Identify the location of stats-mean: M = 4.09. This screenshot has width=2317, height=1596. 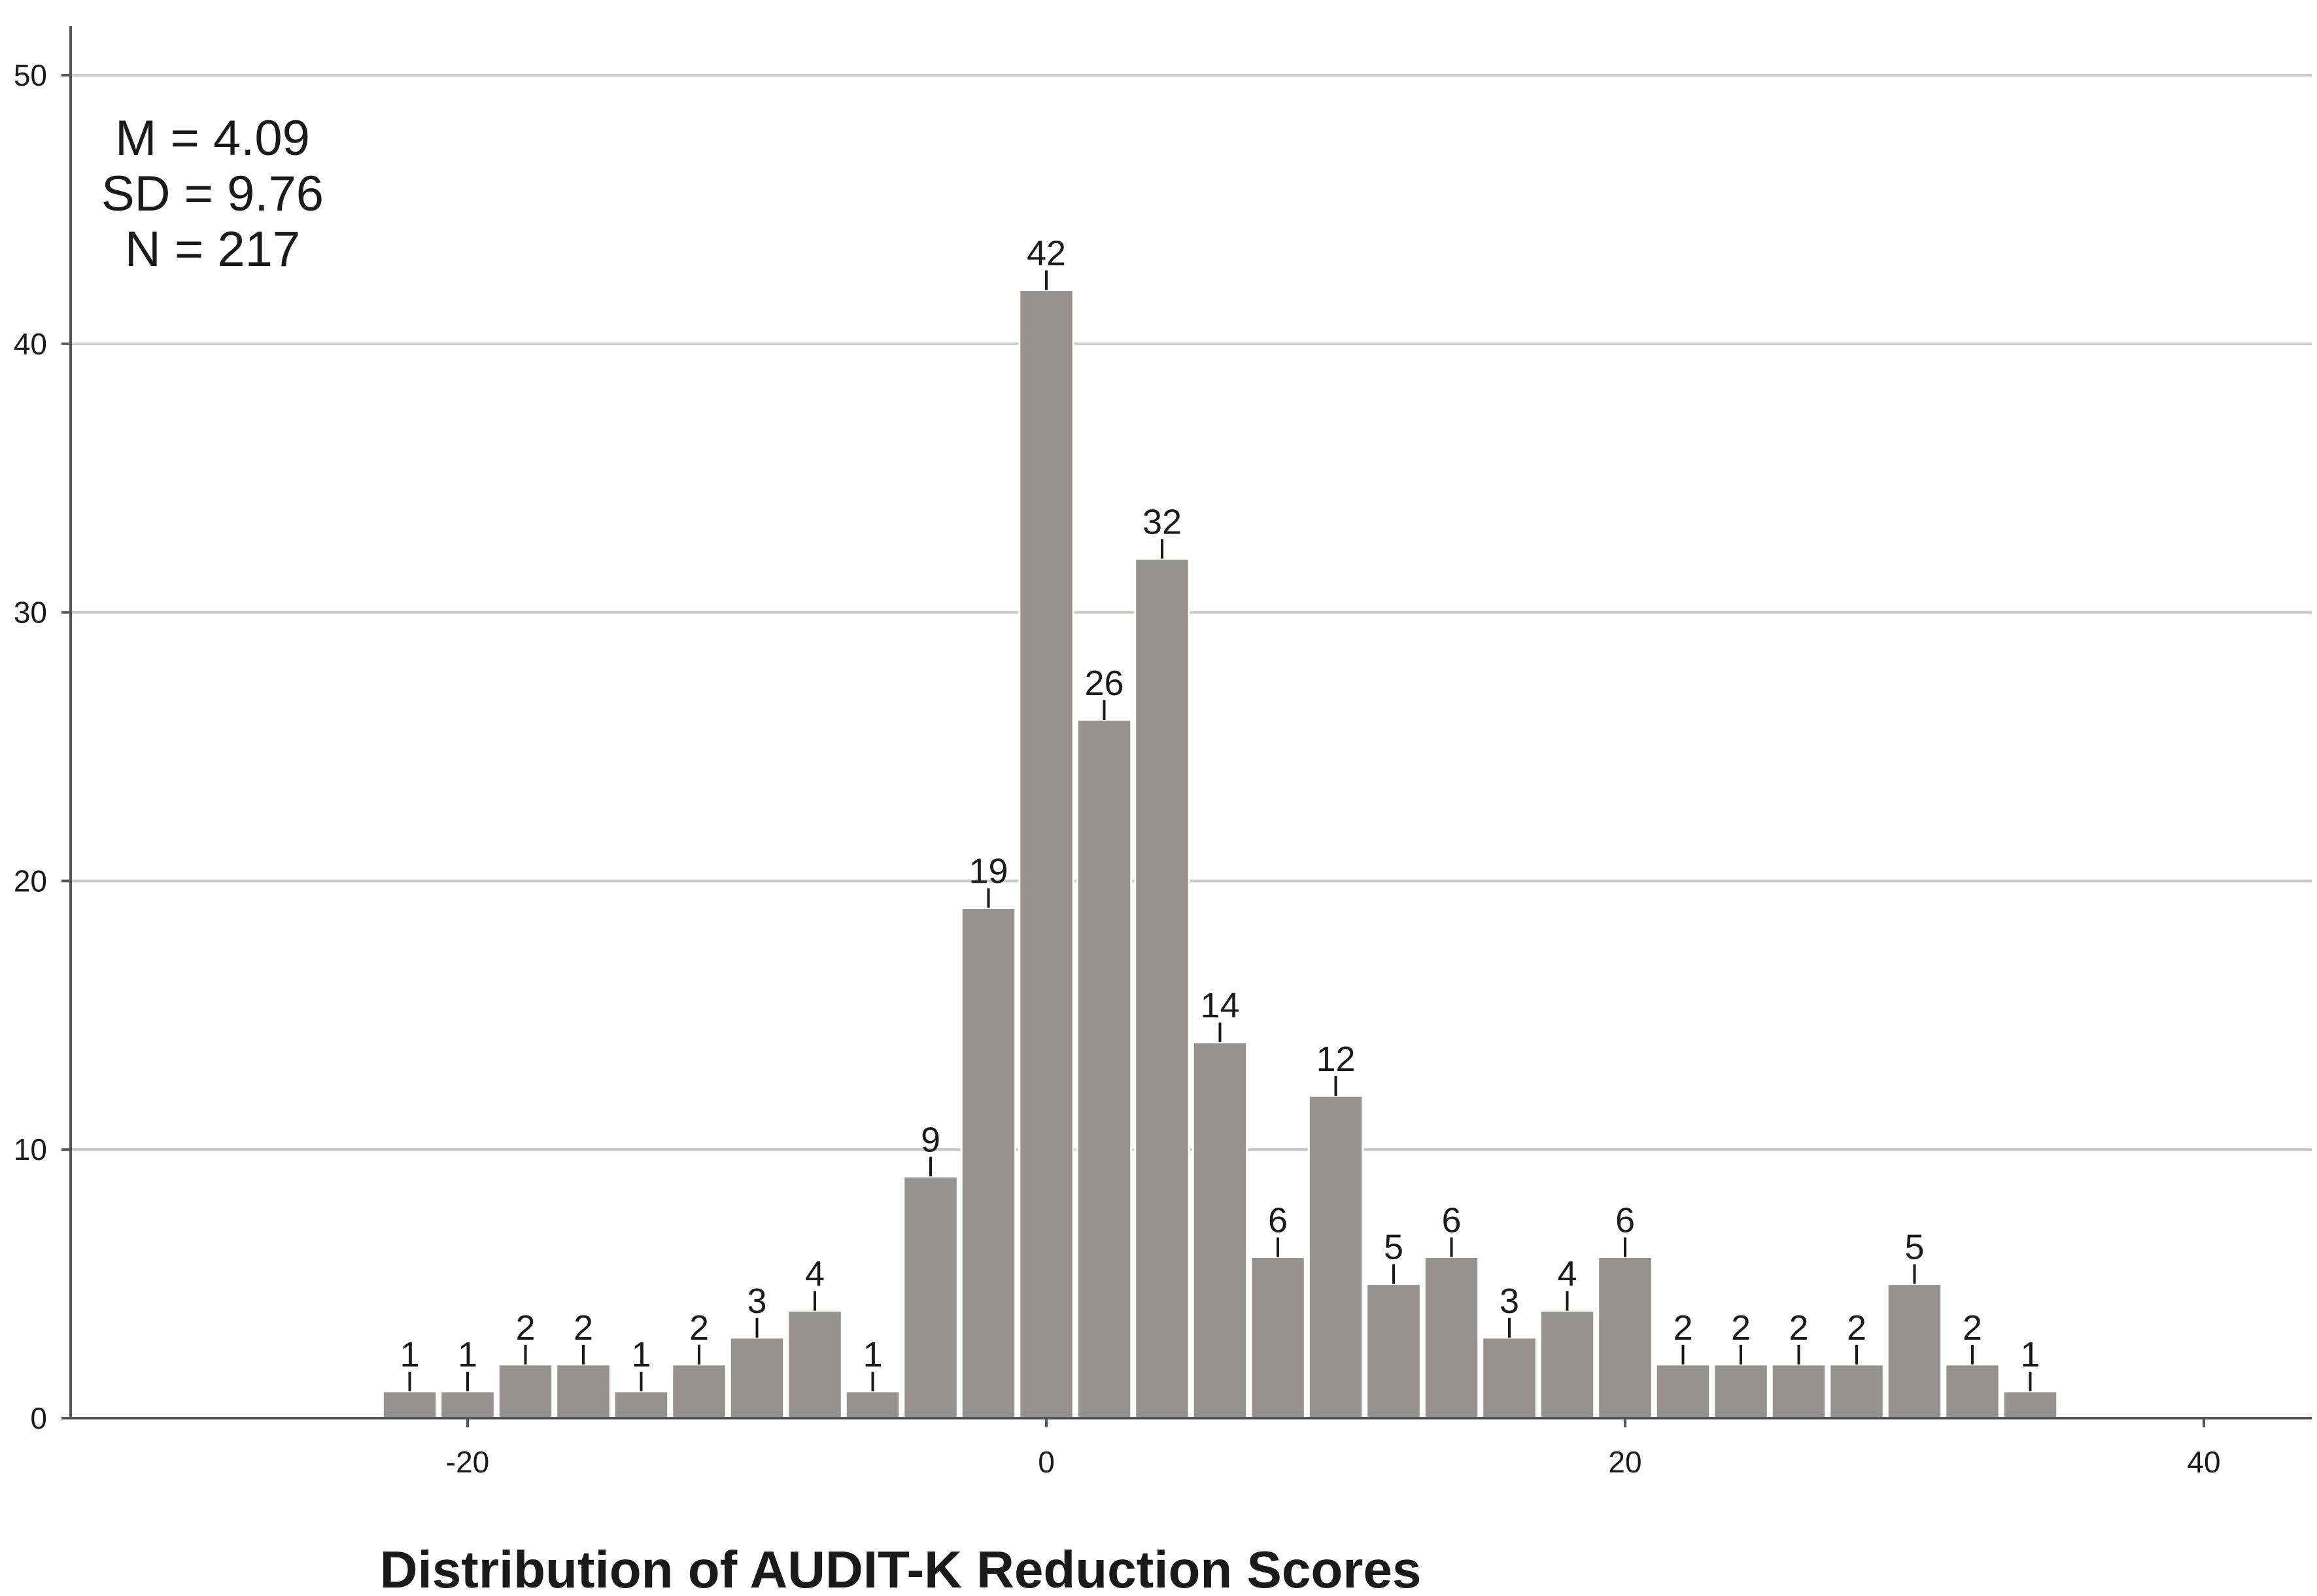
(213, 138).